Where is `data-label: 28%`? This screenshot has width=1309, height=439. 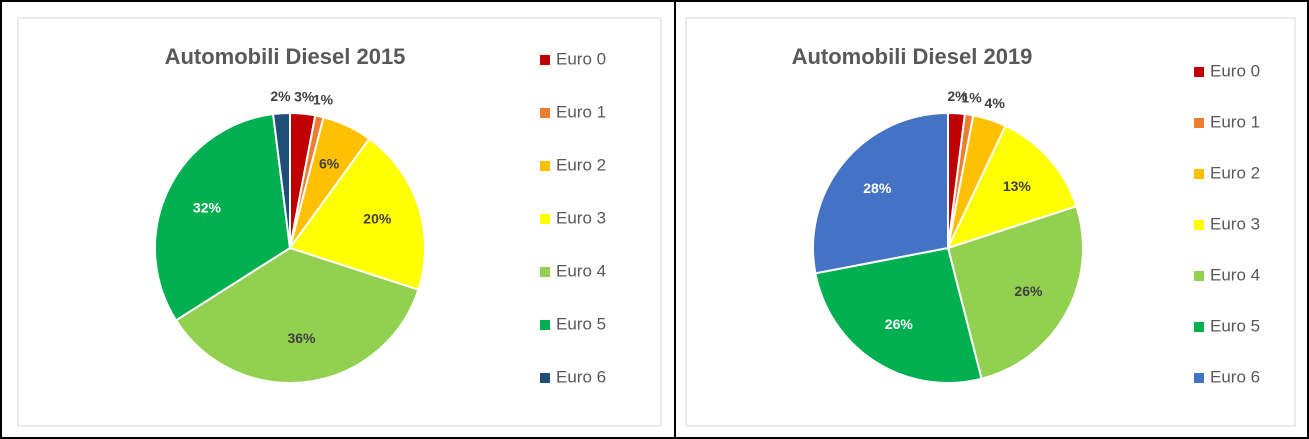
data-label: 28% is located at coordinates (877, 188).